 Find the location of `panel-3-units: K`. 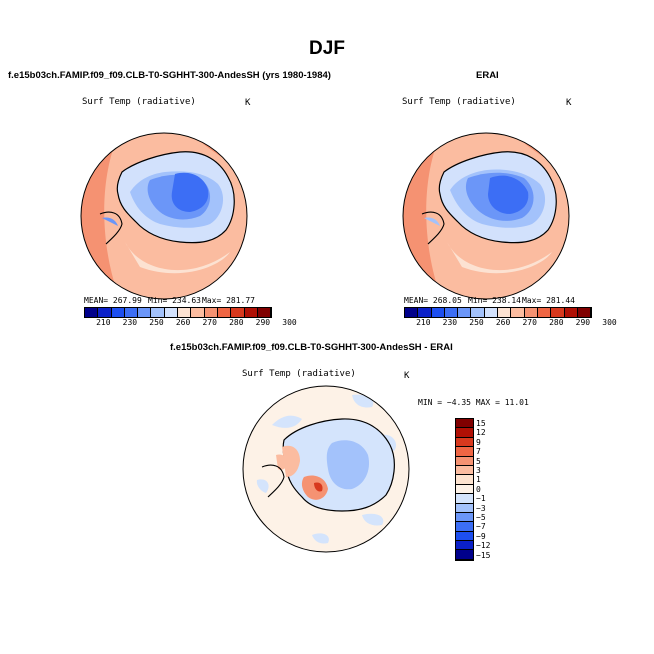

panel-3-units: K is located at coordinates (407, 376).